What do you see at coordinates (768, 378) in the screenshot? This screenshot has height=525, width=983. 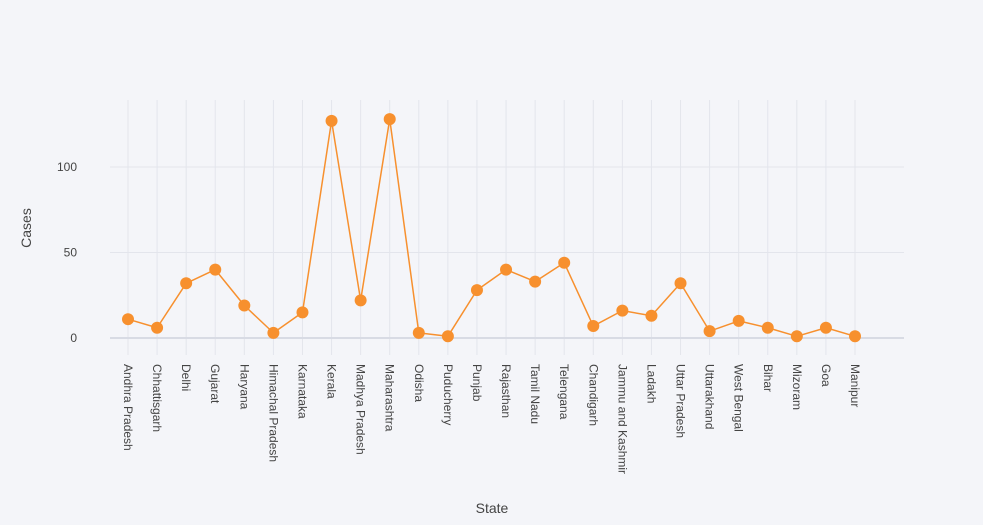 I see `x-tick-label: Bihar` at bounding box center [768, 378].